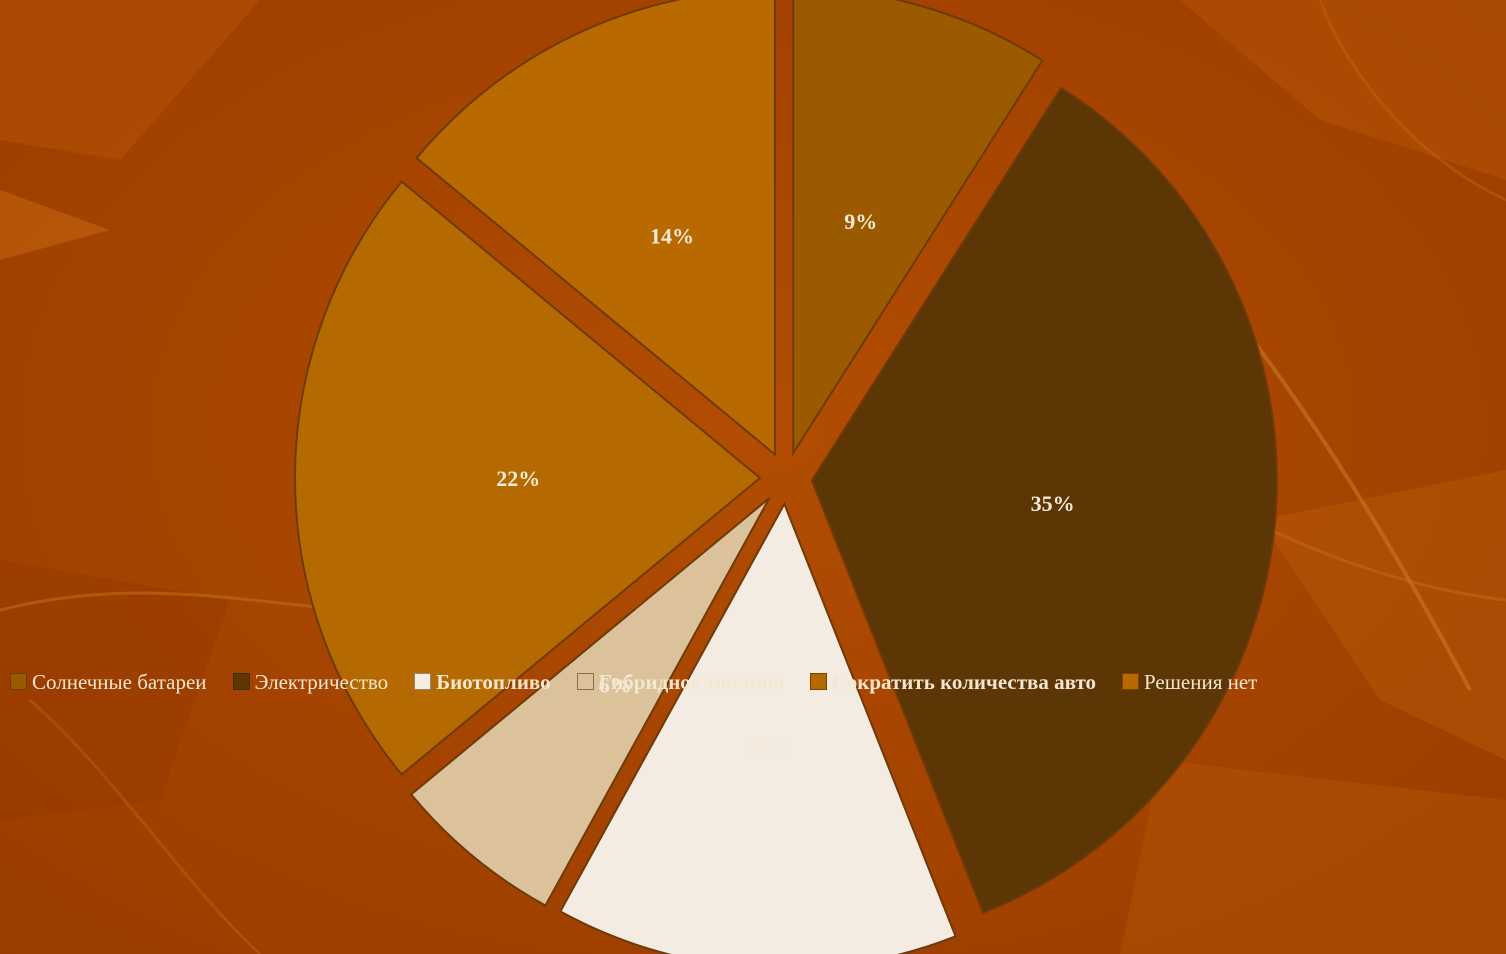  I want to click on legend-item: Гибридное топливо, so click(680, 682).